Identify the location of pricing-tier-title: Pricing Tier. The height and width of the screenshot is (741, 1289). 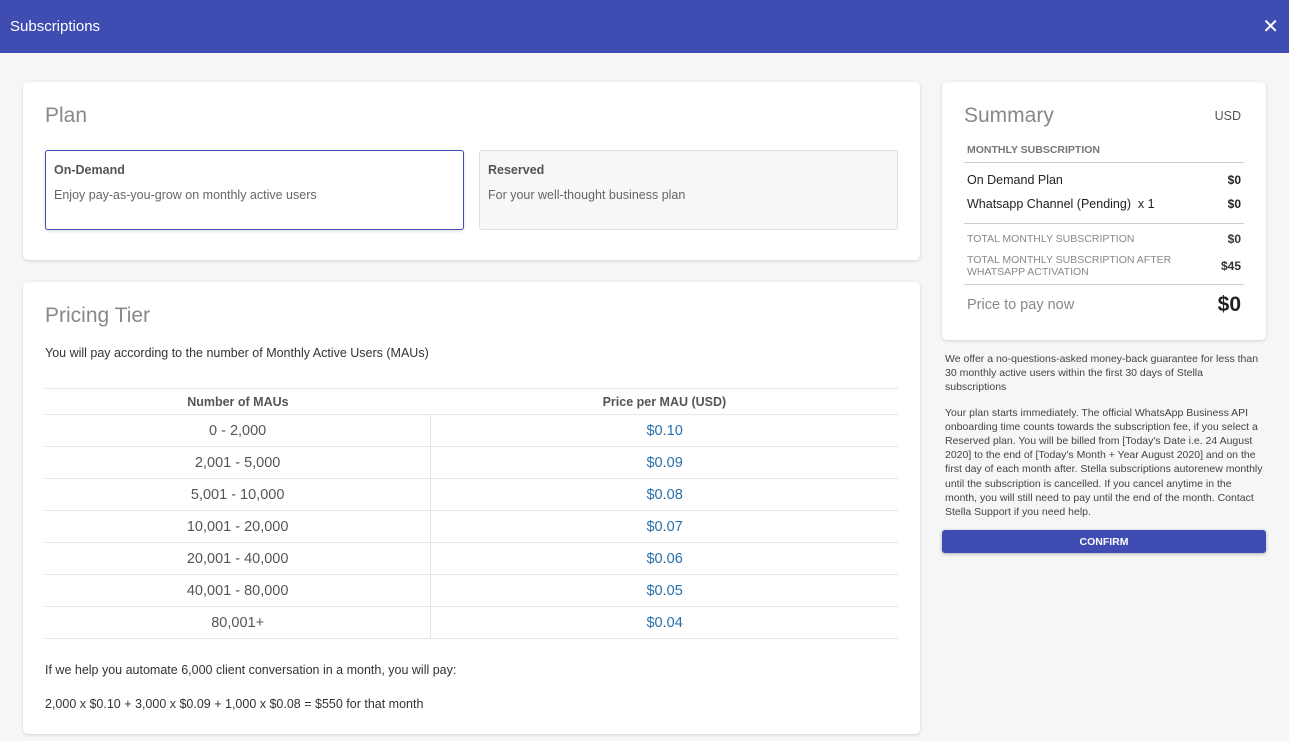
(98, 315).